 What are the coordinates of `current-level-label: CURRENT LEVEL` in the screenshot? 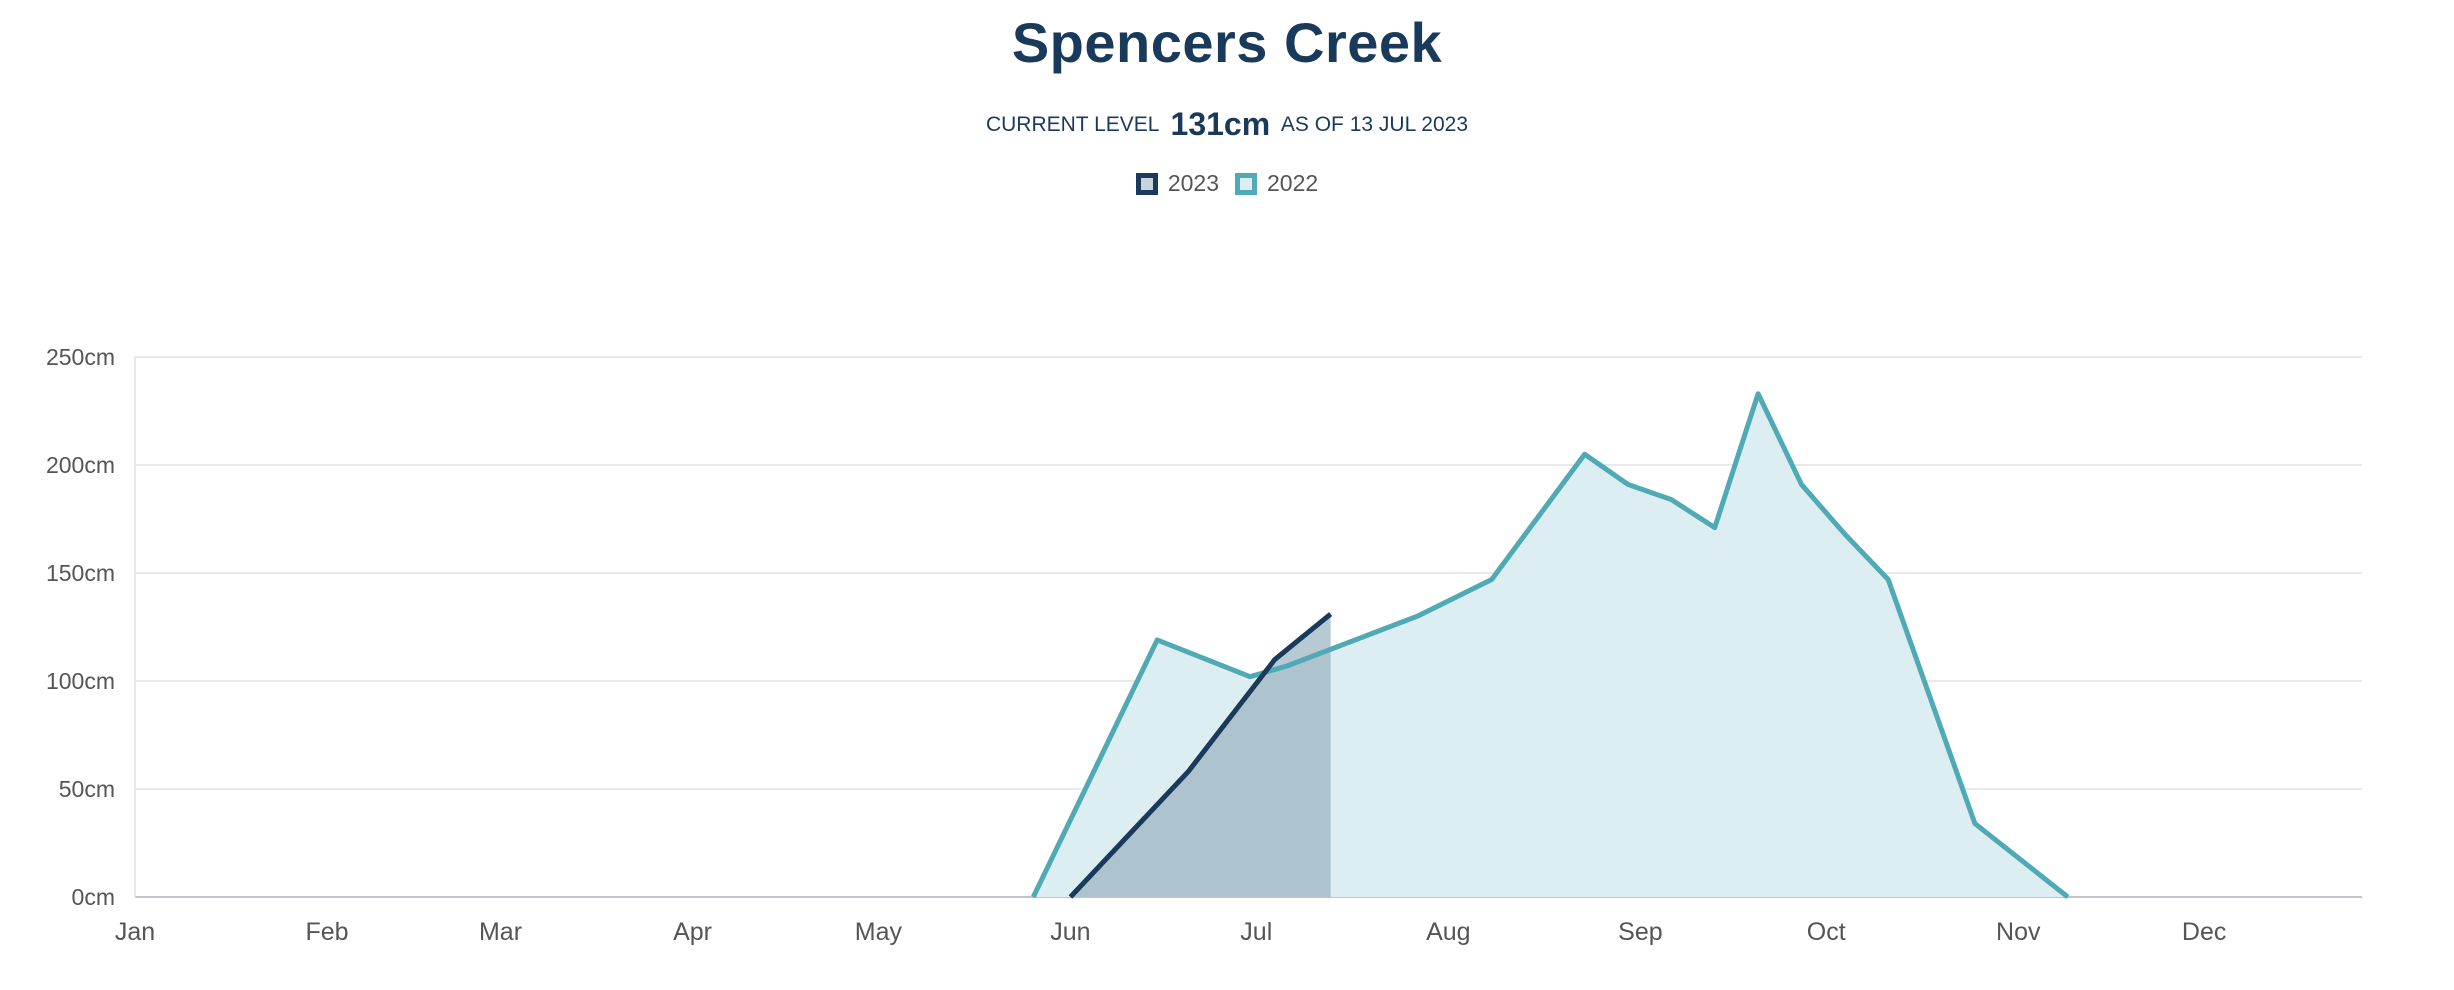 It's located at (1072, 124).